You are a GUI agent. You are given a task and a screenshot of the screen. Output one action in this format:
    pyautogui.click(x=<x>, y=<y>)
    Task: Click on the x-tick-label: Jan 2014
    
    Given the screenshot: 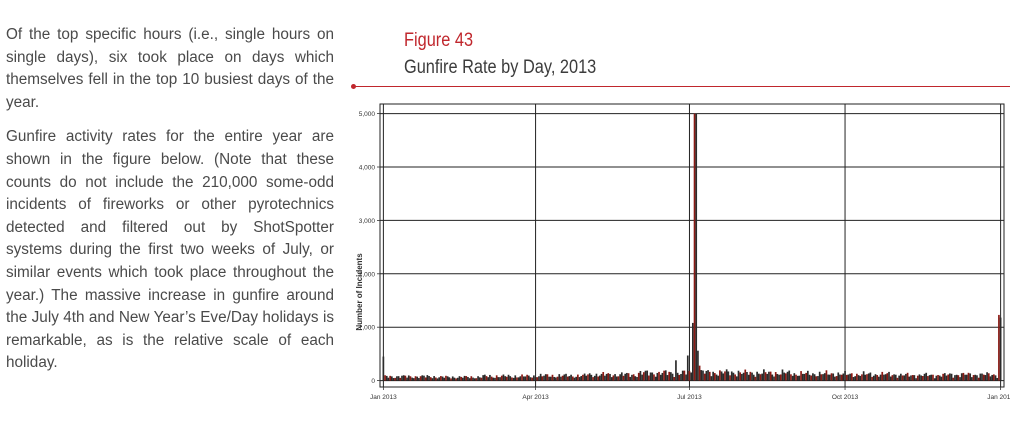 What is the action you would take?
    pyautogui.click(x=998, y=397)
    